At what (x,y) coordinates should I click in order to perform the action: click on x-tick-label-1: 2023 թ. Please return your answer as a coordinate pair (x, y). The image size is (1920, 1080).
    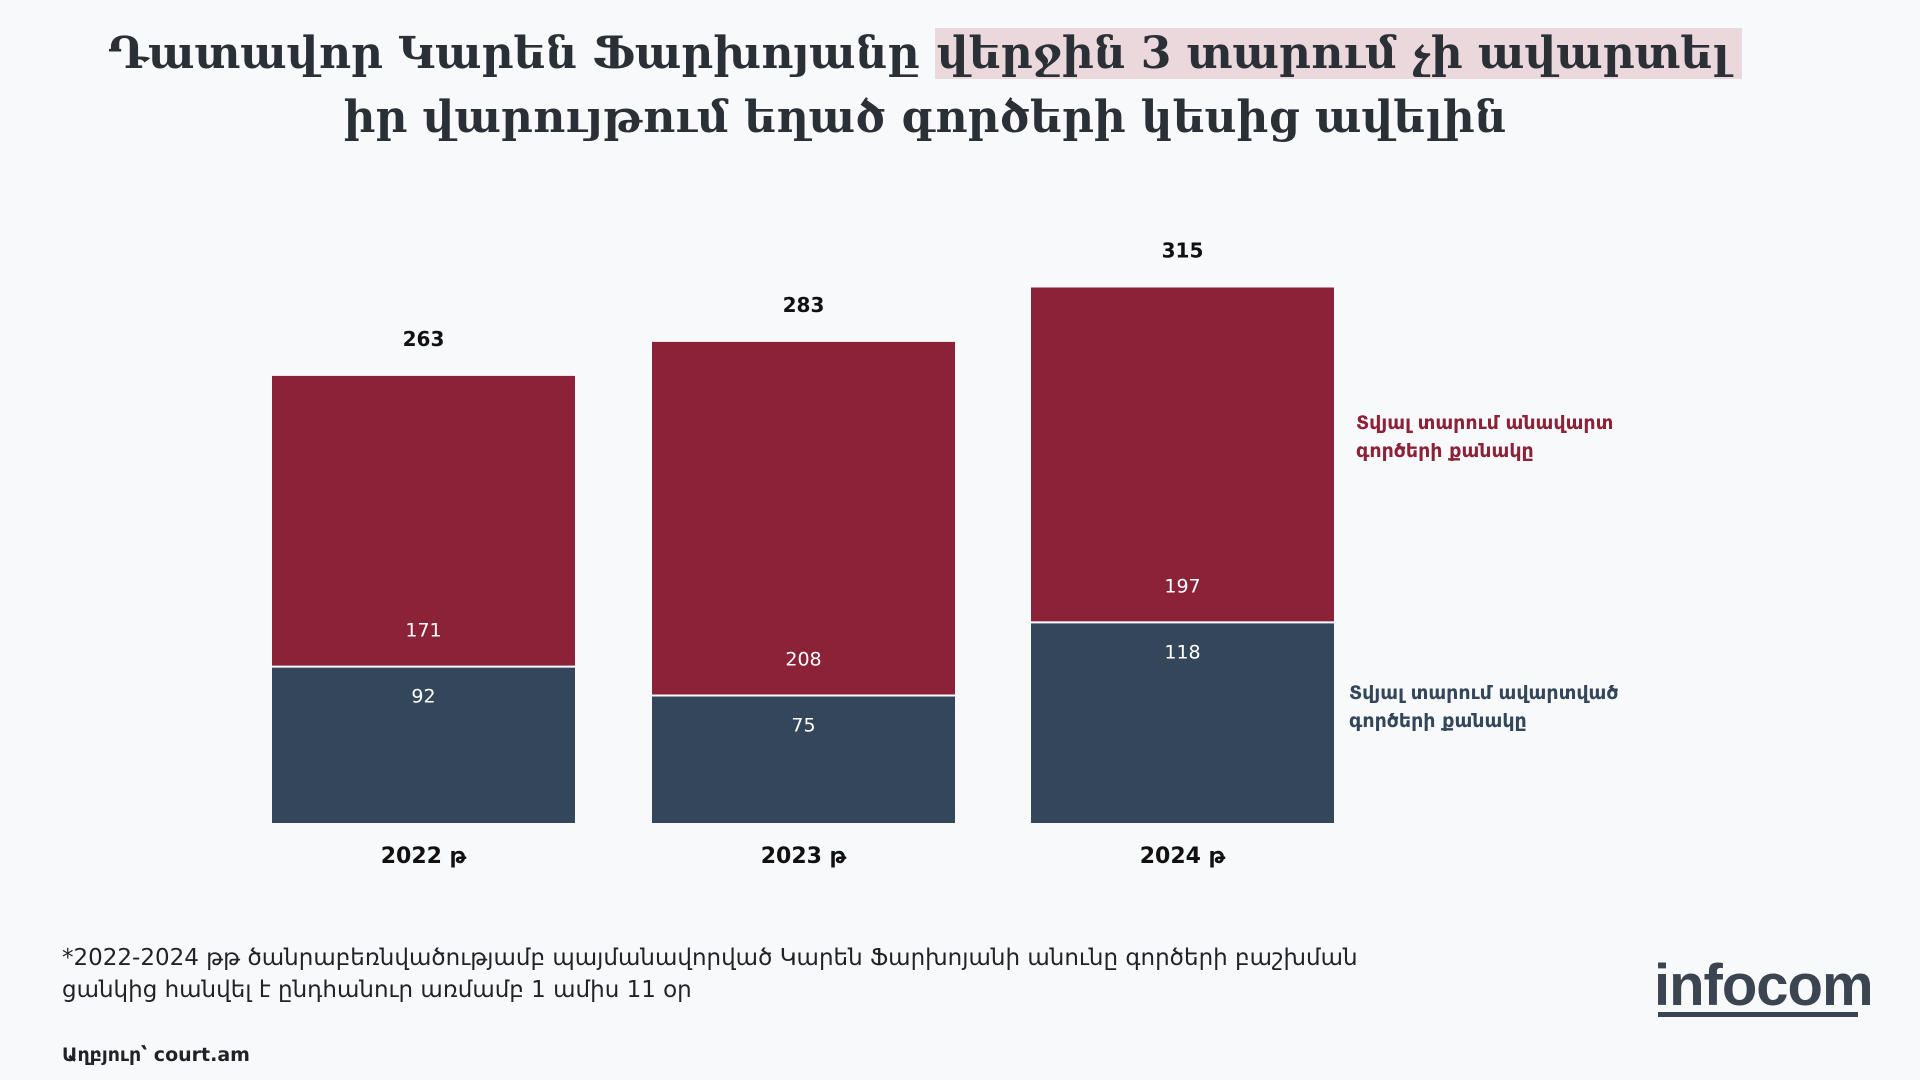
    Looking at the image, I should click on (804, 856).